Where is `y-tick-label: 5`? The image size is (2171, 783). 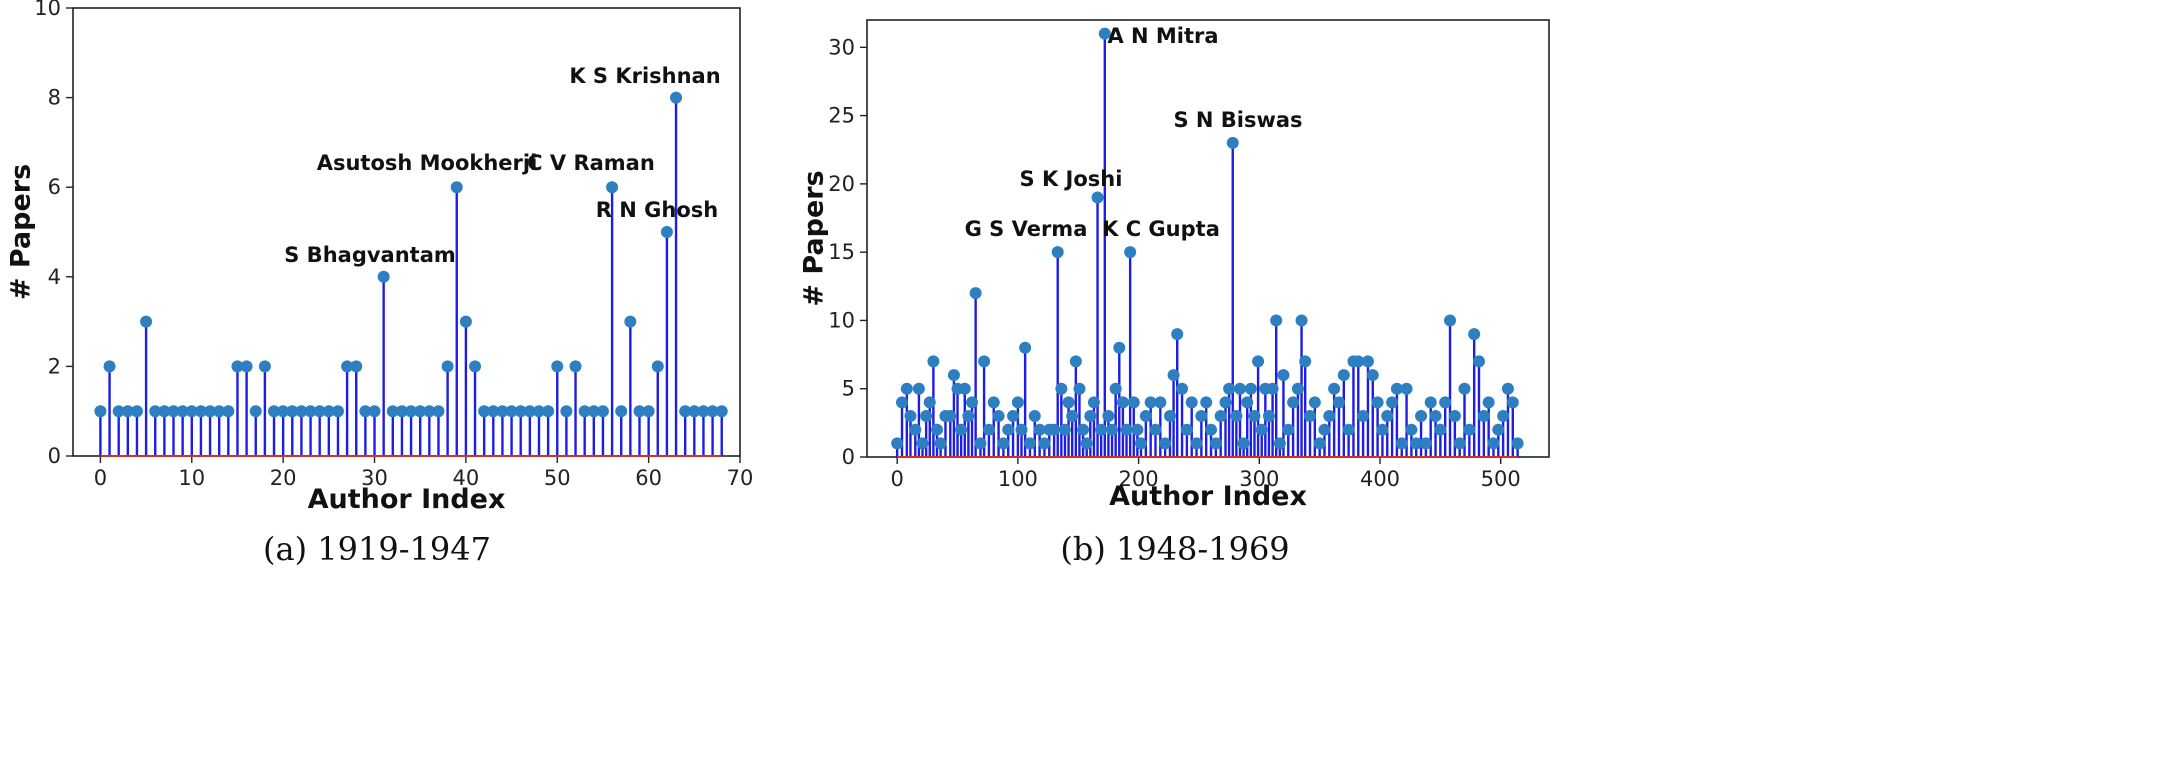 y-tick-label: 5 is located at coordinates (848, 389).